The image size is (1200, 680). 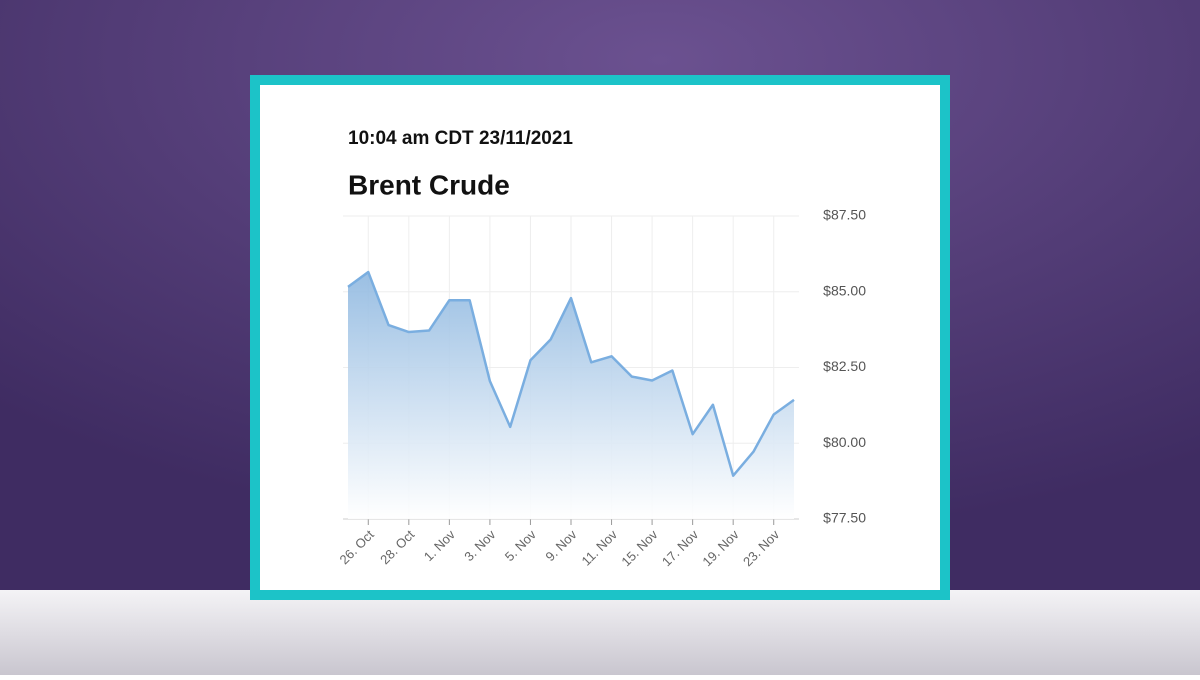 I want to click on timestamp: 10:04 am CDT 23/11/2021, so click(x=460, y=138).